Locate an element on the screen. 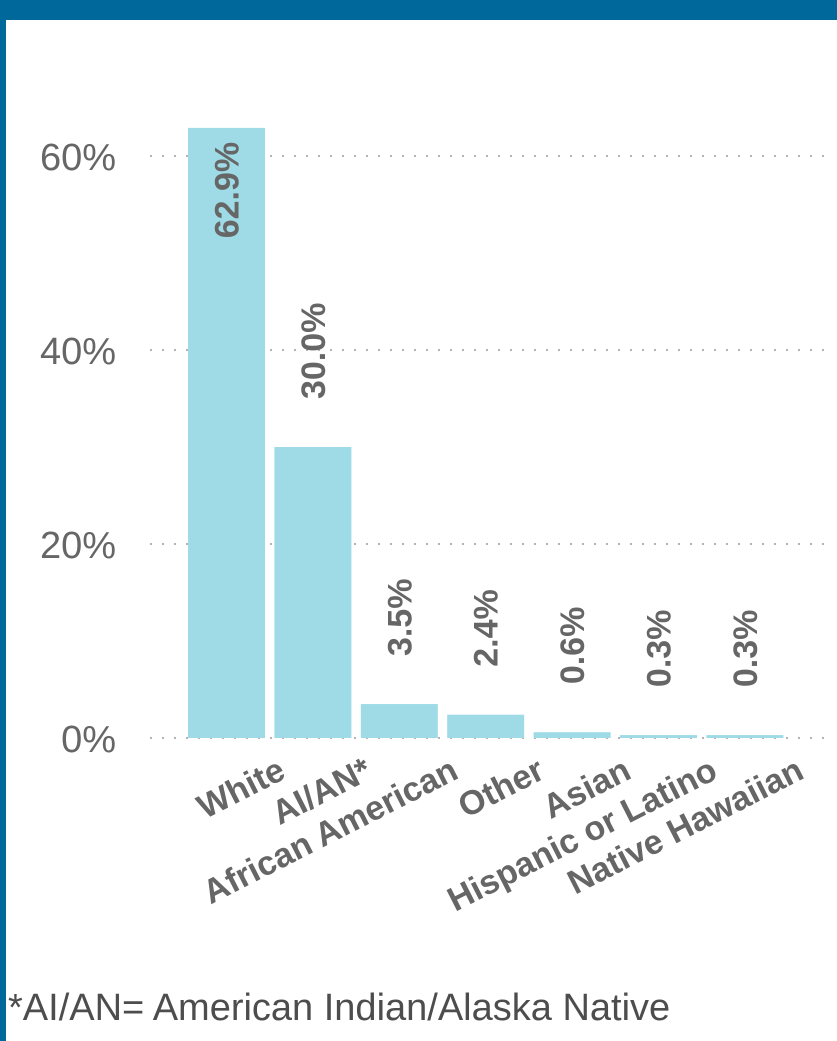  y-tick-label: 60% is located at coordinates (78, 158).